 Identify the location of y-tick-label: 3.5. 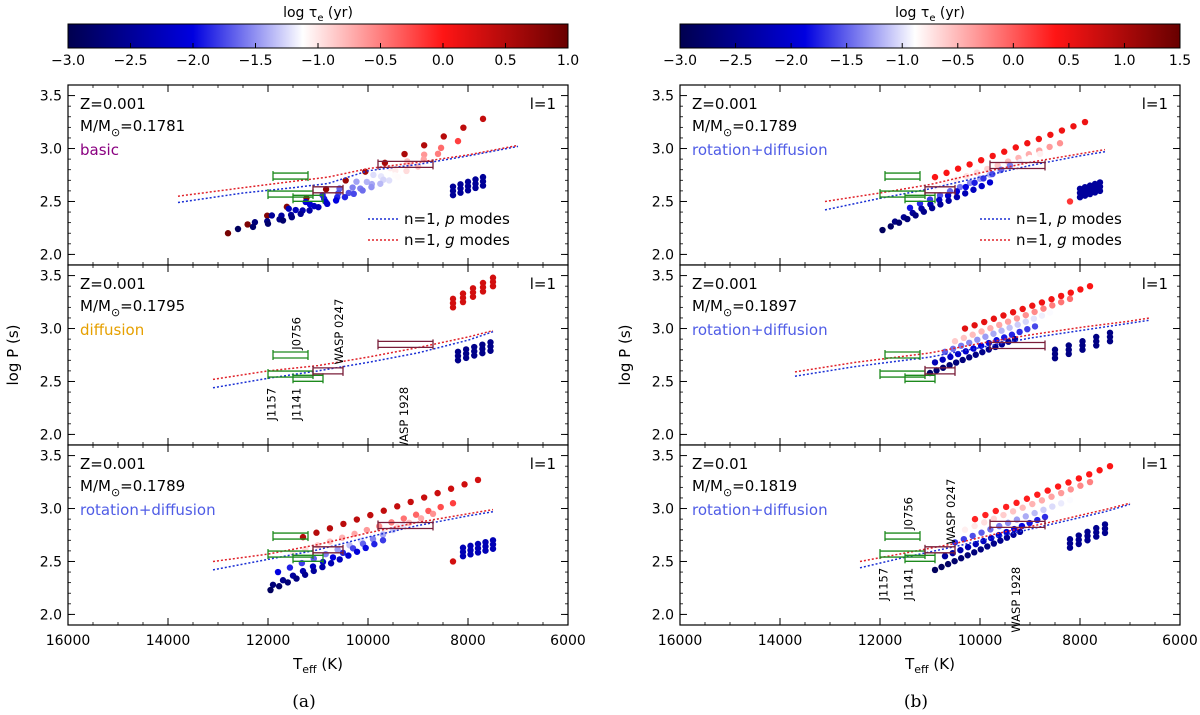
(51, 277).